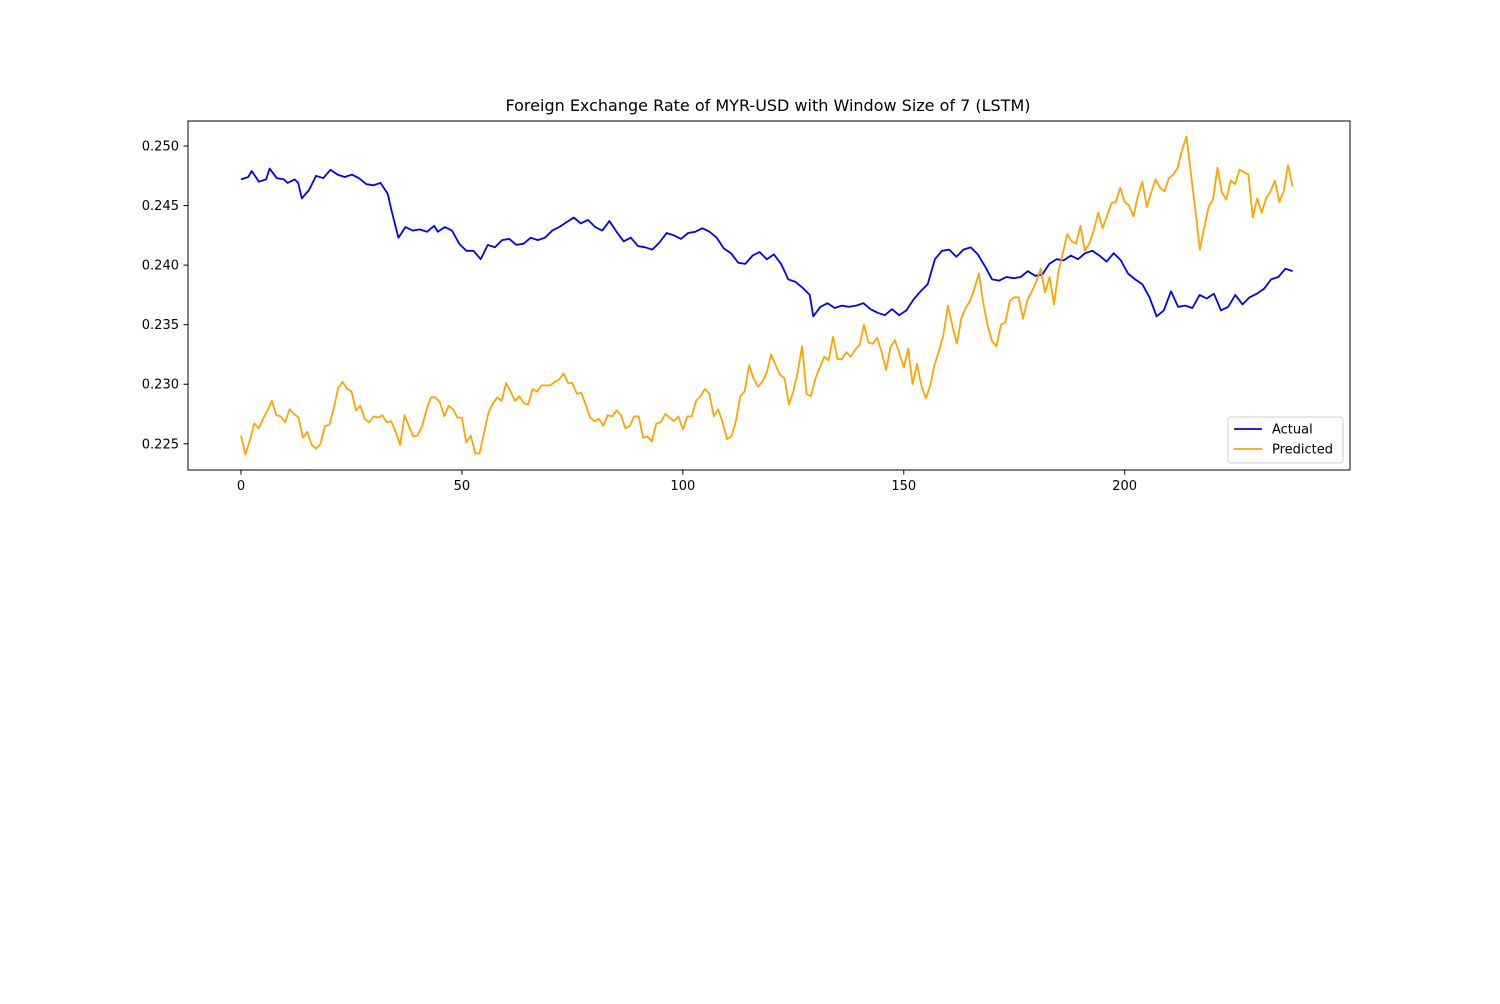 The image size is (1500, 1004). Describe the element at coordinates (766, 242) in the screenshot. I see `series-line-actual` at that location.